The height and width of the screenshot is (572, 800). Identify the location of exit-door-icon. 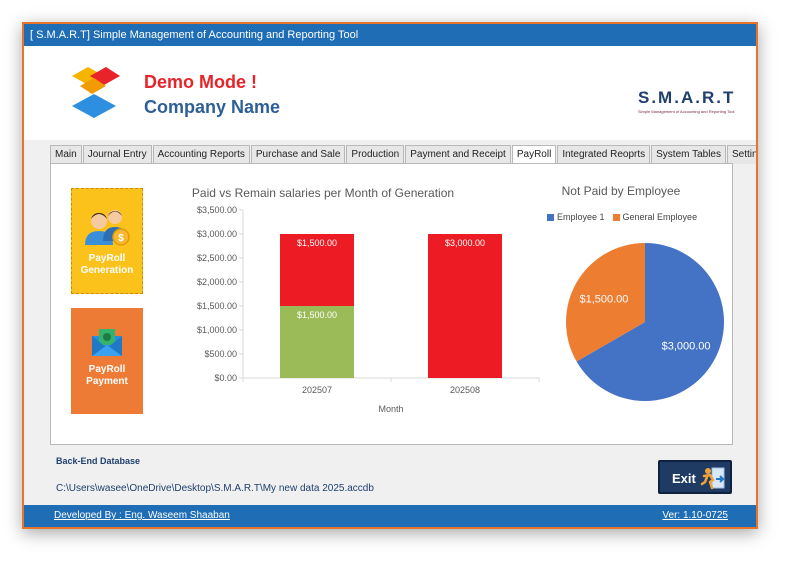
(712, 478).